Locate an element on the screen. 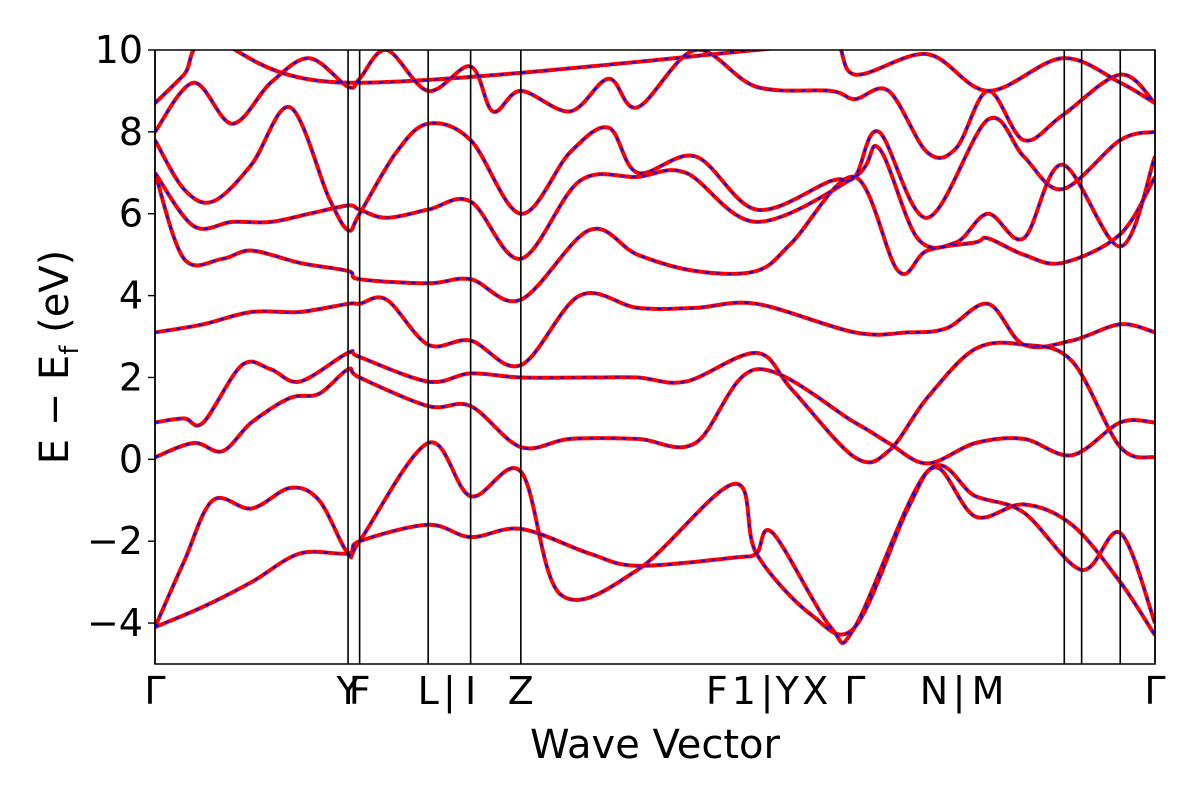  x-tick-label-9: | is located at coordinates (767, 691).